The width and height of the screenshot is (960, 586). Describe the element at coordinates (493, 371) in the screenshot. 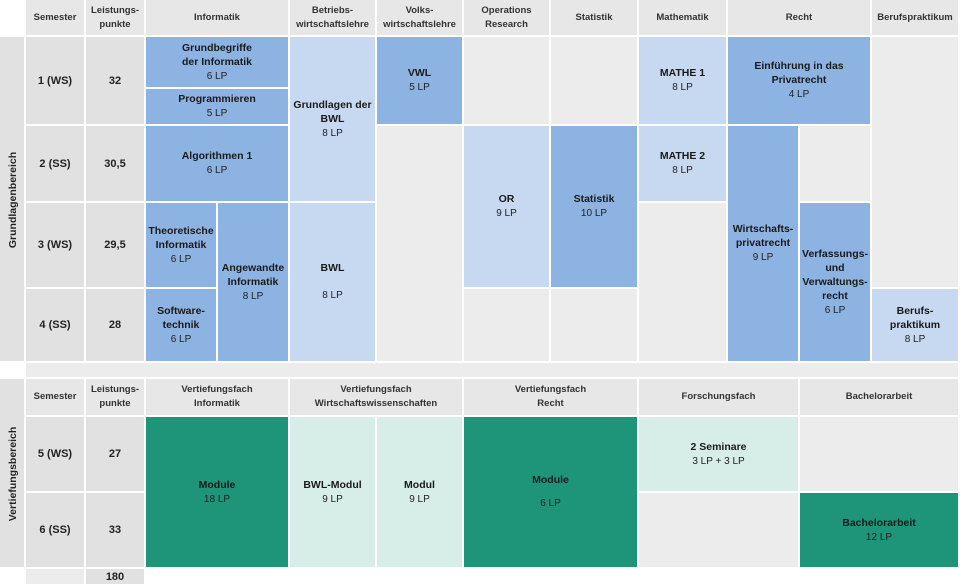

I see `spacer-row` at that location.